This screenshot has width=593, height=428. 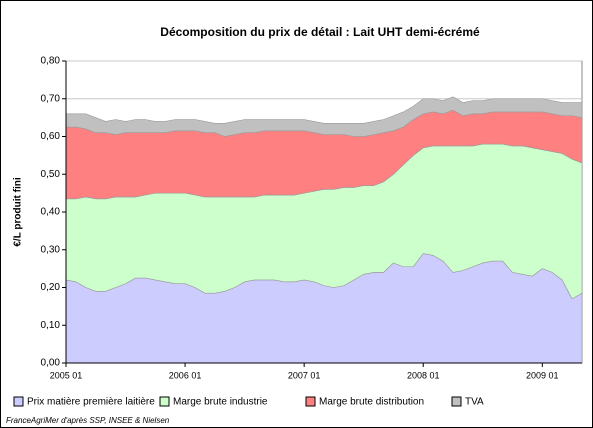 I want to click on x-tick-label: 2005 01, so click(x=66, y=375).